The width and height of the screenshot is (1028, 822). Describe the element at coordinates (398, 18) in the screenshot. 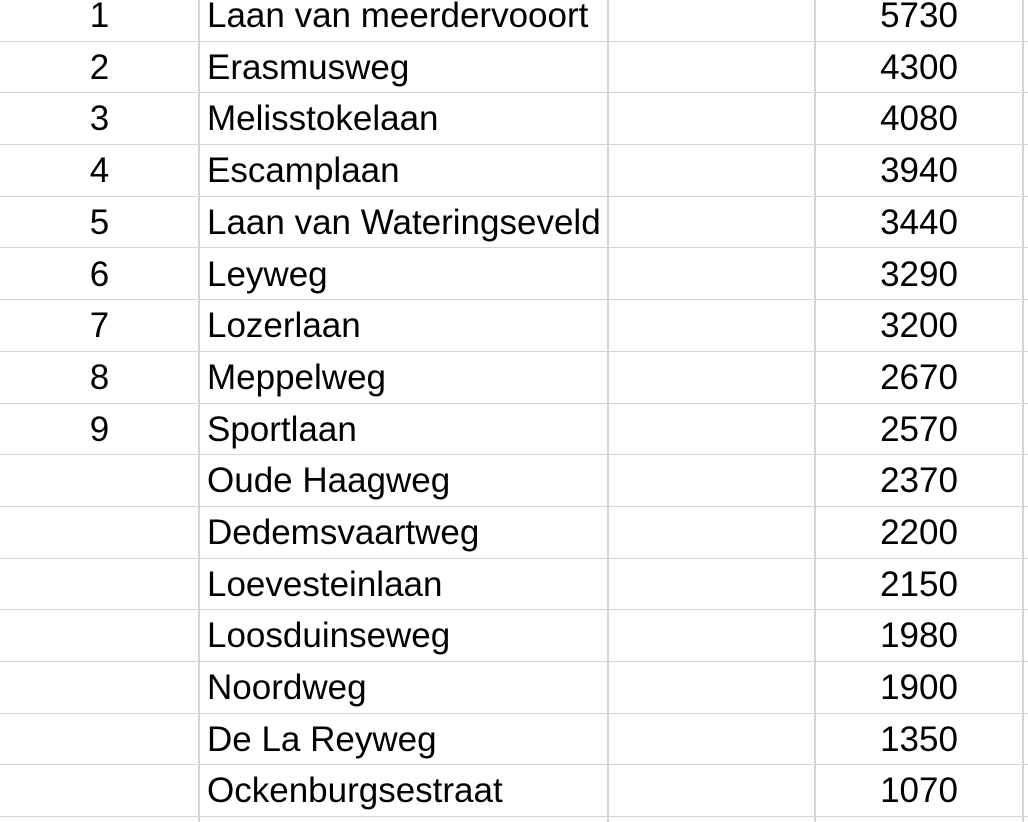

I see `street-cell: Laan van meerdervooort` at that location.